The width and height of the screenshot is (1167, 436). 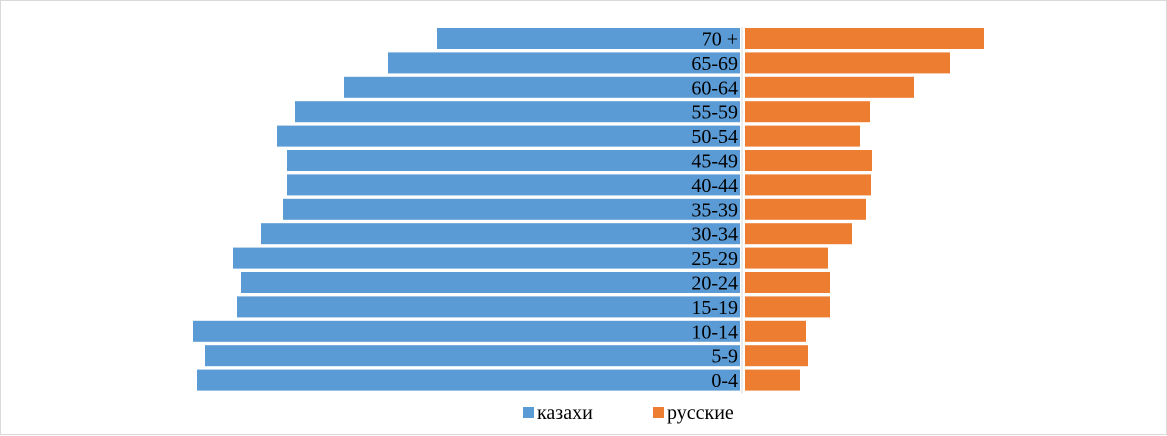 I want to click on category-label-30-34: 30-34, so click(x=714, y=235).